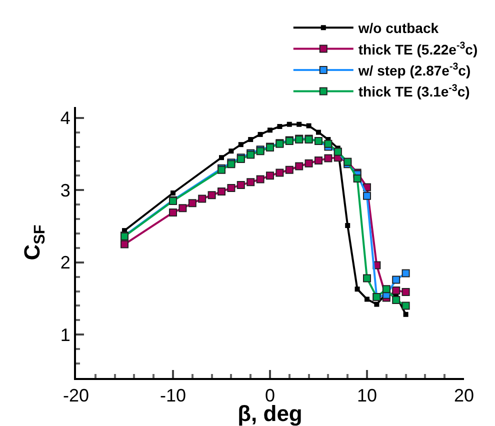  What do you see at coordinates (414, 91) in the screenshot?
I see `legend-label: thick TE (3.1e$^{-3}$c)` at bounding box center [414, 91].